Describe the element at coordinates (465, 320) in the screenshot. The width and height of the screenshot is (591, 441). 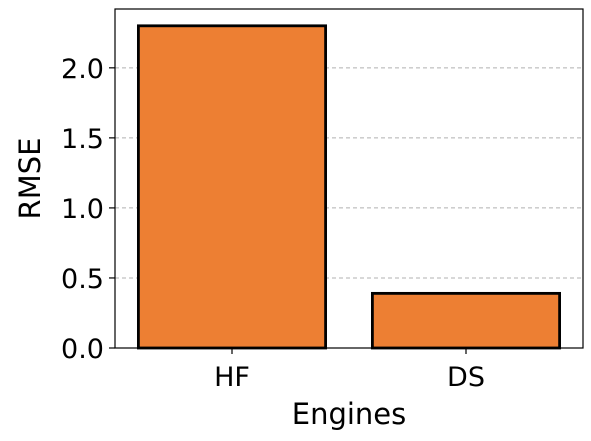
I see `bar-ds` at that location.